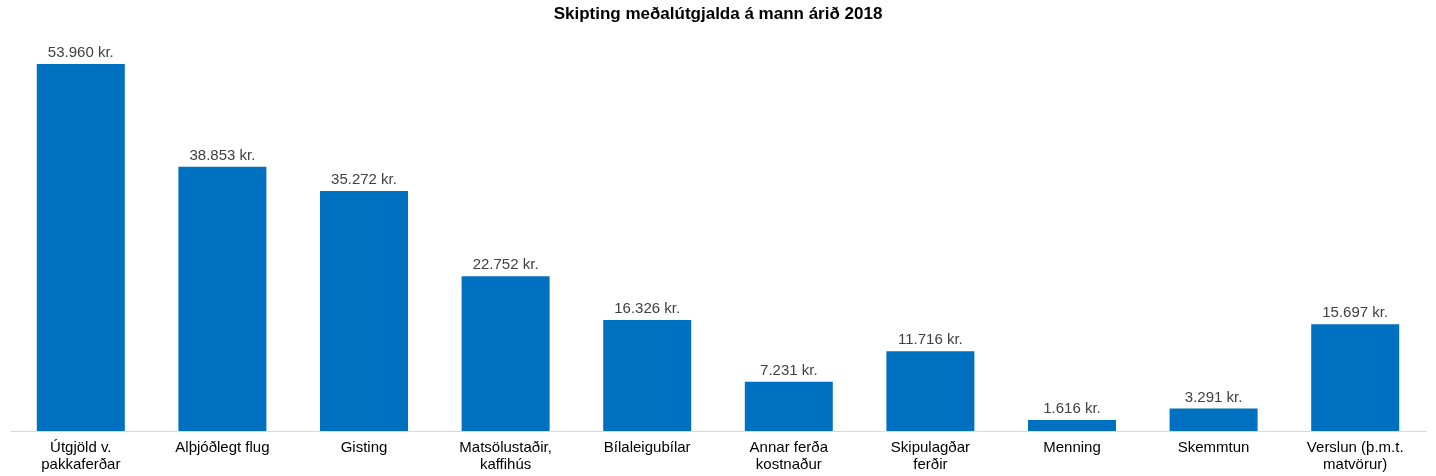 This screenshot has height=476, width=1436. Describe the element at coordinates (80, 51) in the screenshot. I see `data-label: 53.960 kr.` at that location.